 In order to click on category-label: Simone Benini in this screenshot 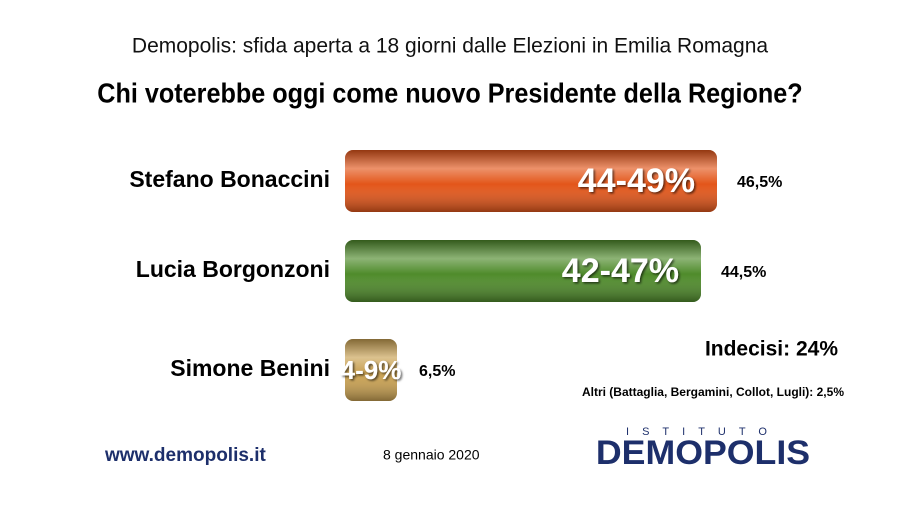, I will do `click(250, 368)`.